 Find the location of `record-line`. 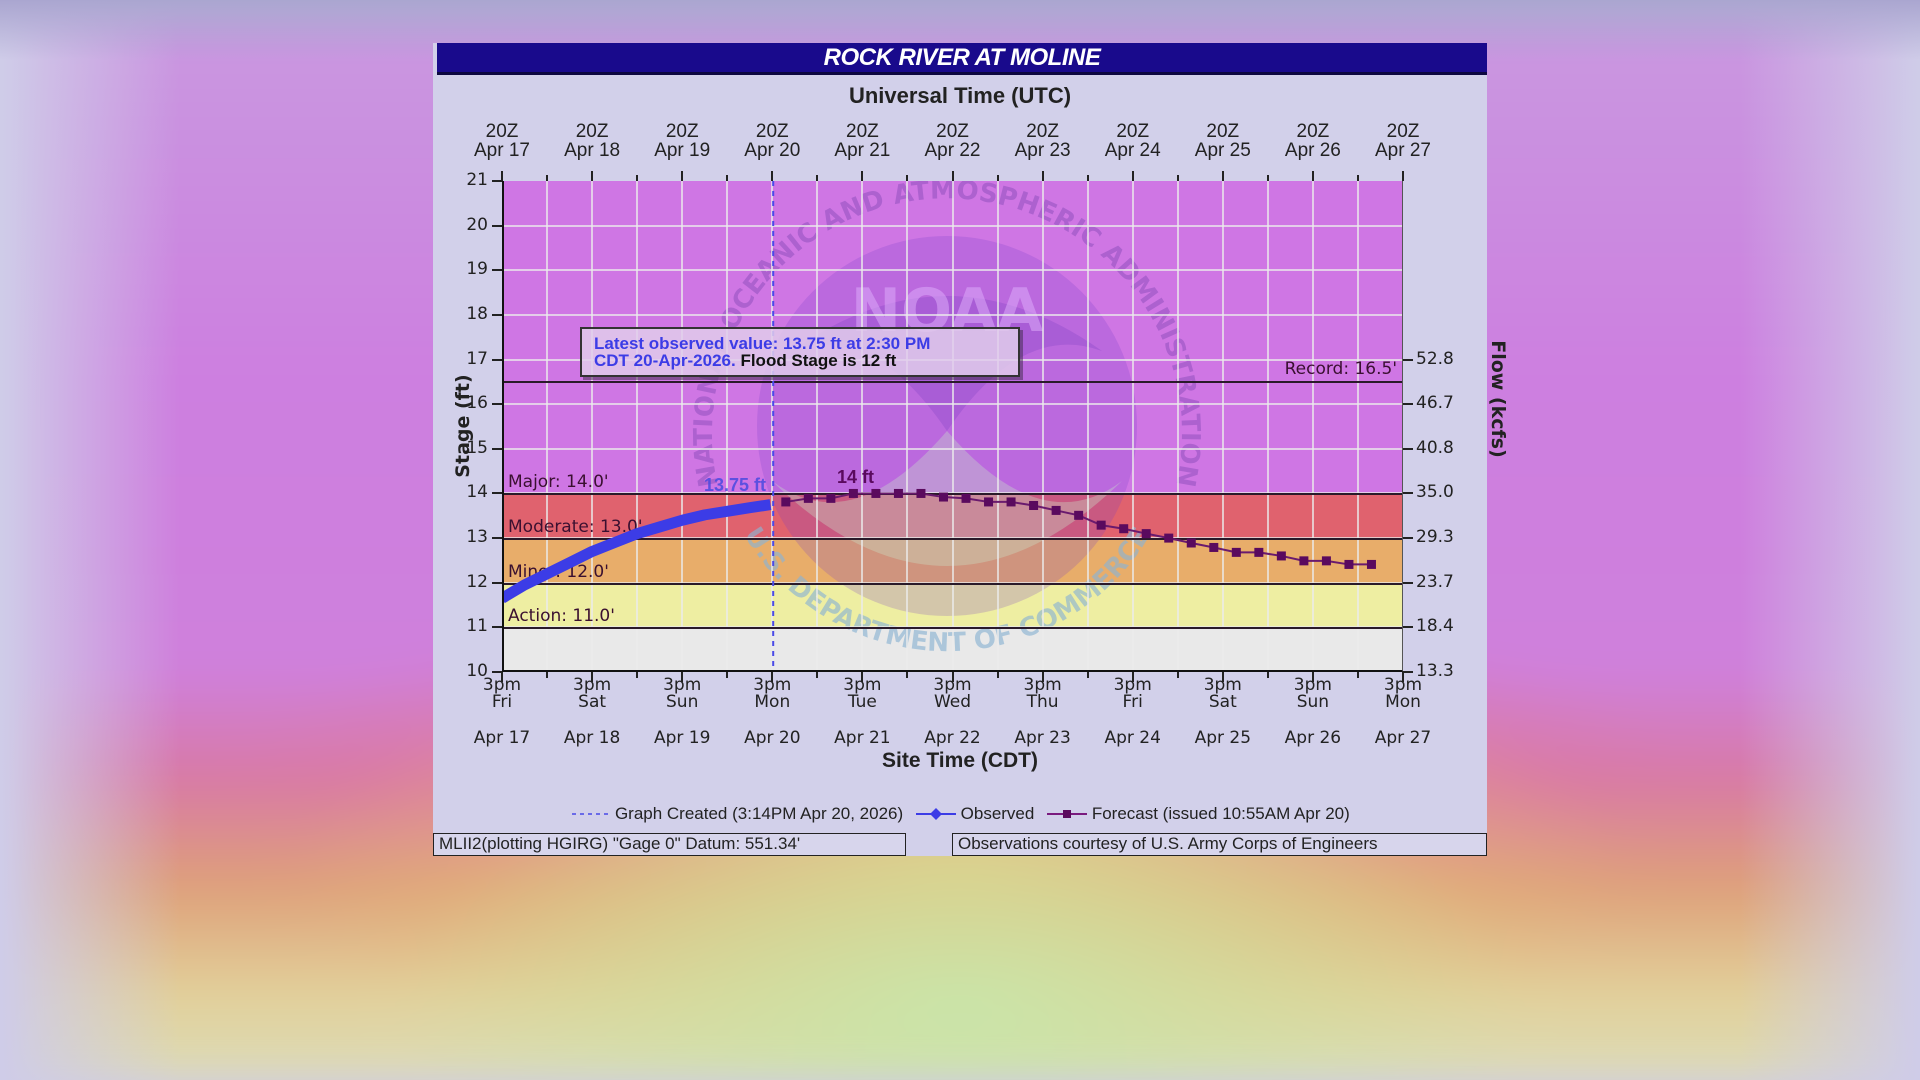

record-line is located at coordinates (952, 382).